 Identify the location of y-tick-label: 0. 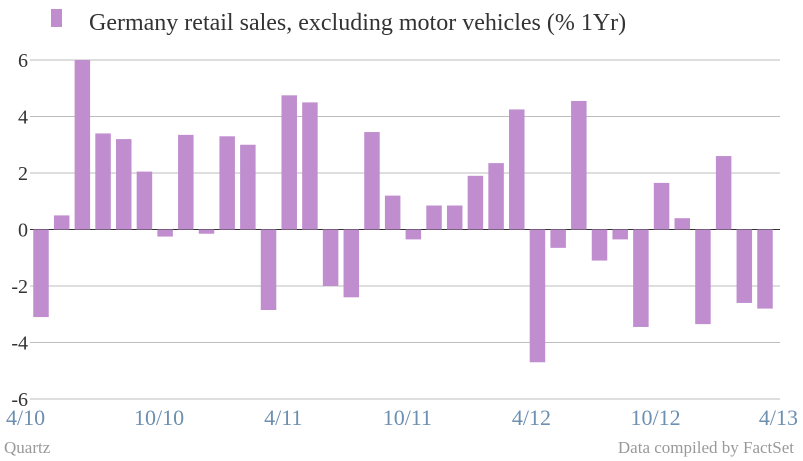
(23, 231).